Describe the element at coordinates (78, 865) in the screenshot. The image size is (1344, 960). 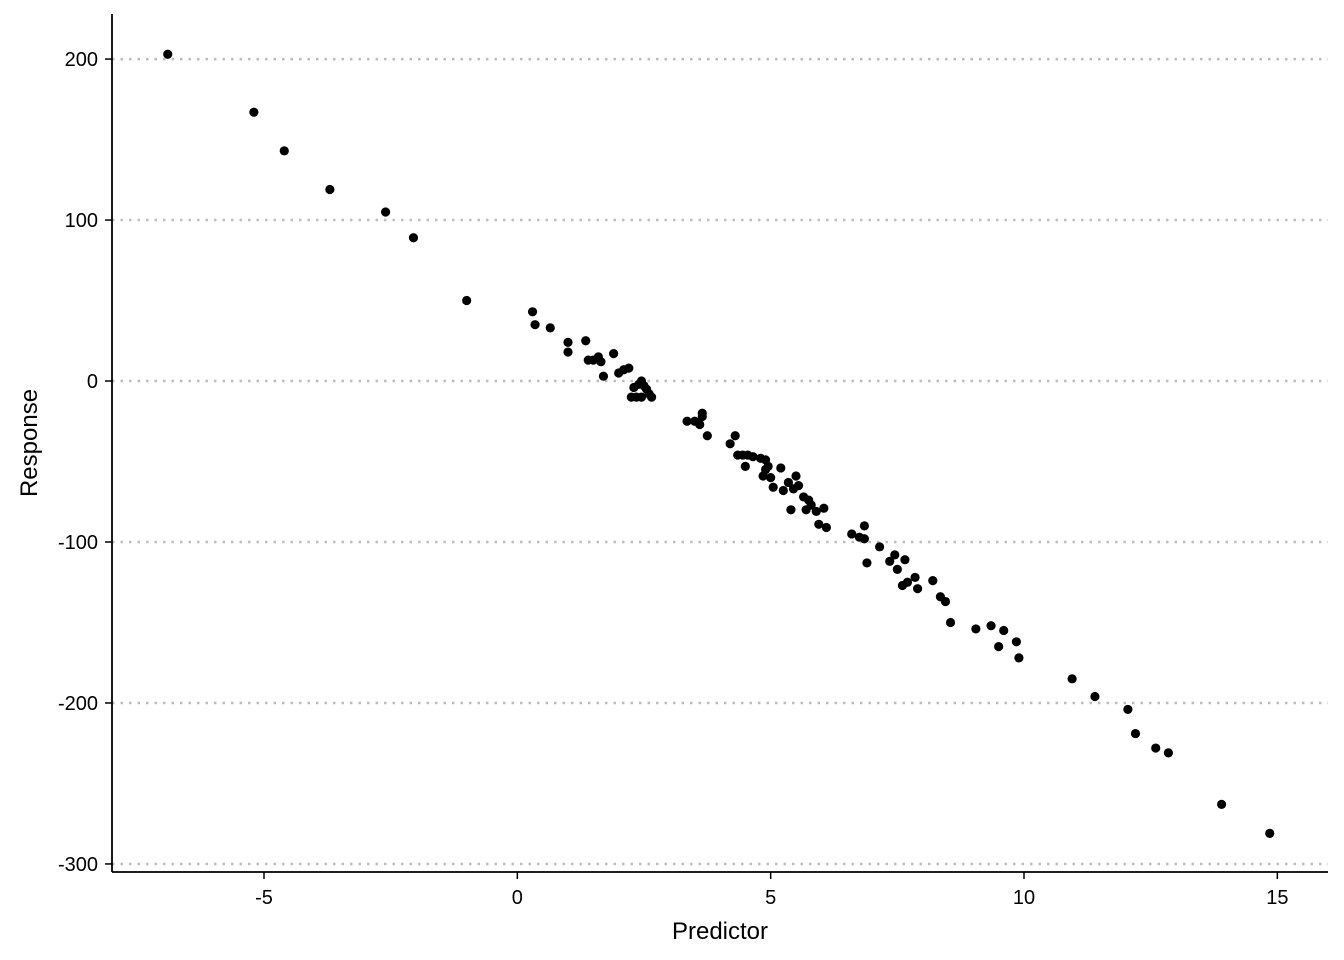
I see `y-tick-label: -300` at that location.